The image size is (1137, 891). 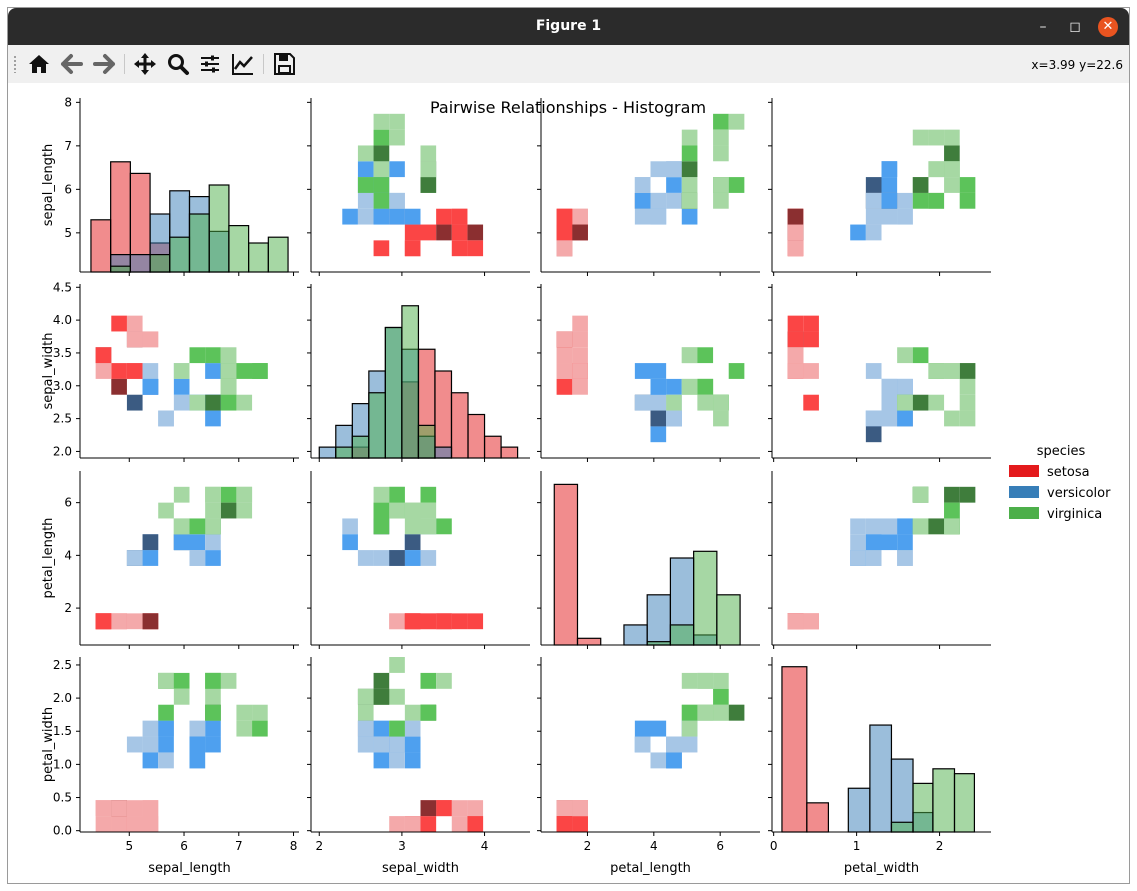 I want to click on subplots-button, so click(x=210, y=64).